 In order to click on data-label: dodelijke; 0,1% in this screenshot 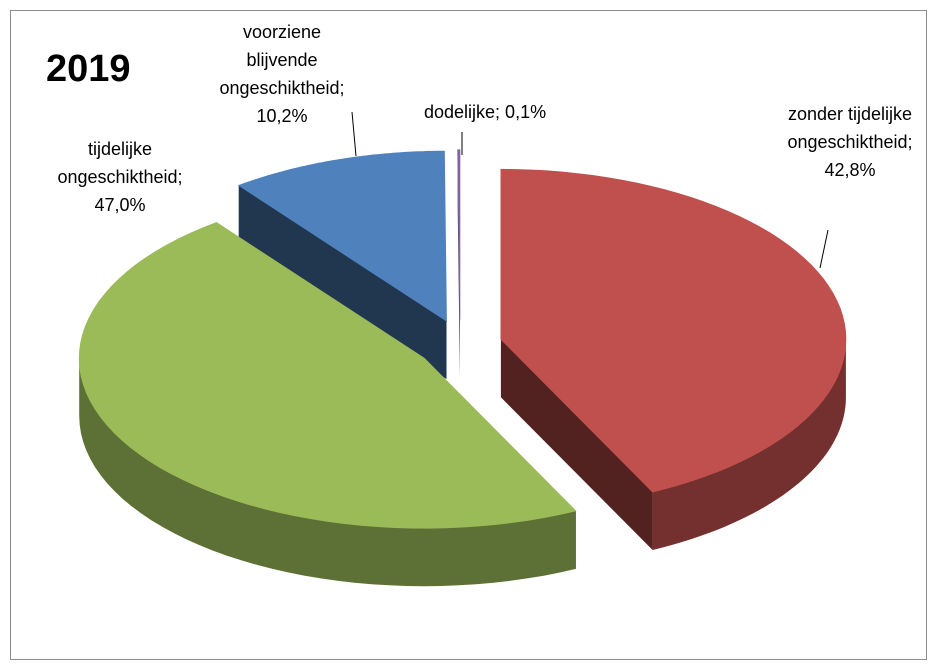, I will do `click(485, 112)`.